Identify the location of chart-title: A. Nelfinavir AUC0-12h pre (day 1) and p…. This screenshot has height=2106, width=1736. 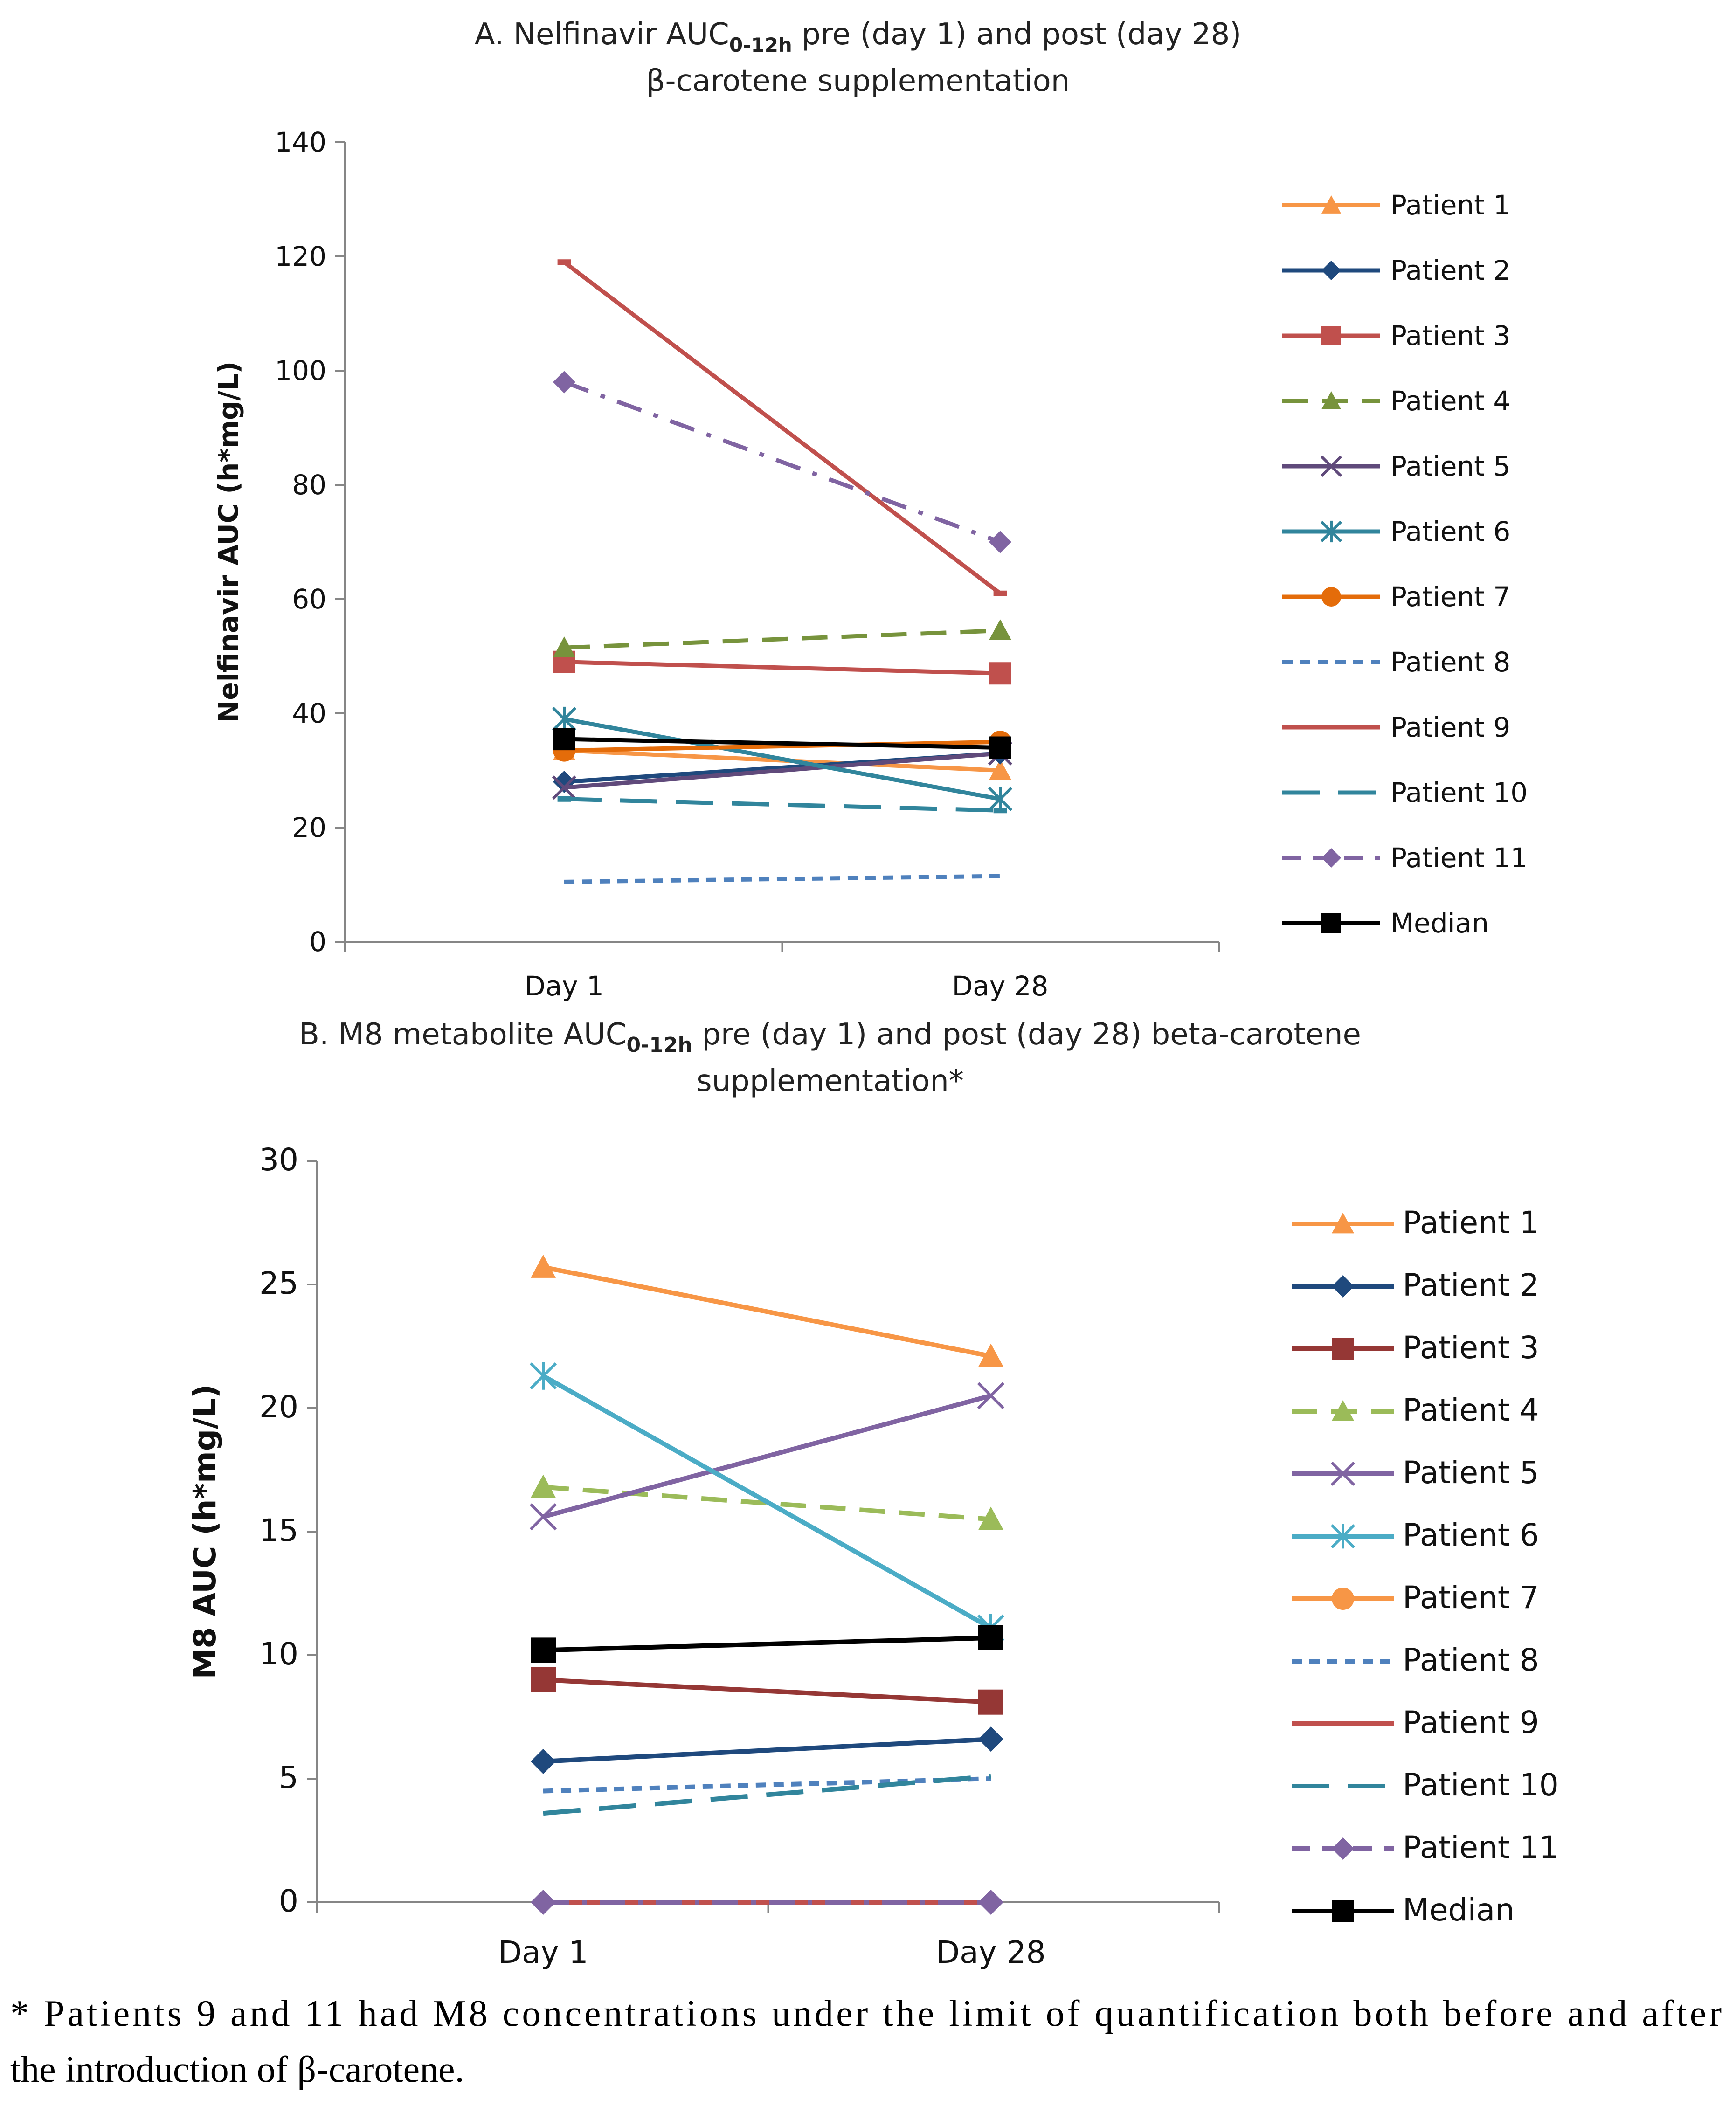
(858, 36).